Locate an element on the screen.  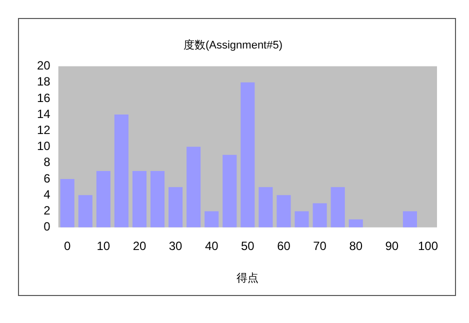
x-tick-label: 80 is located at coordinates (356, 245).